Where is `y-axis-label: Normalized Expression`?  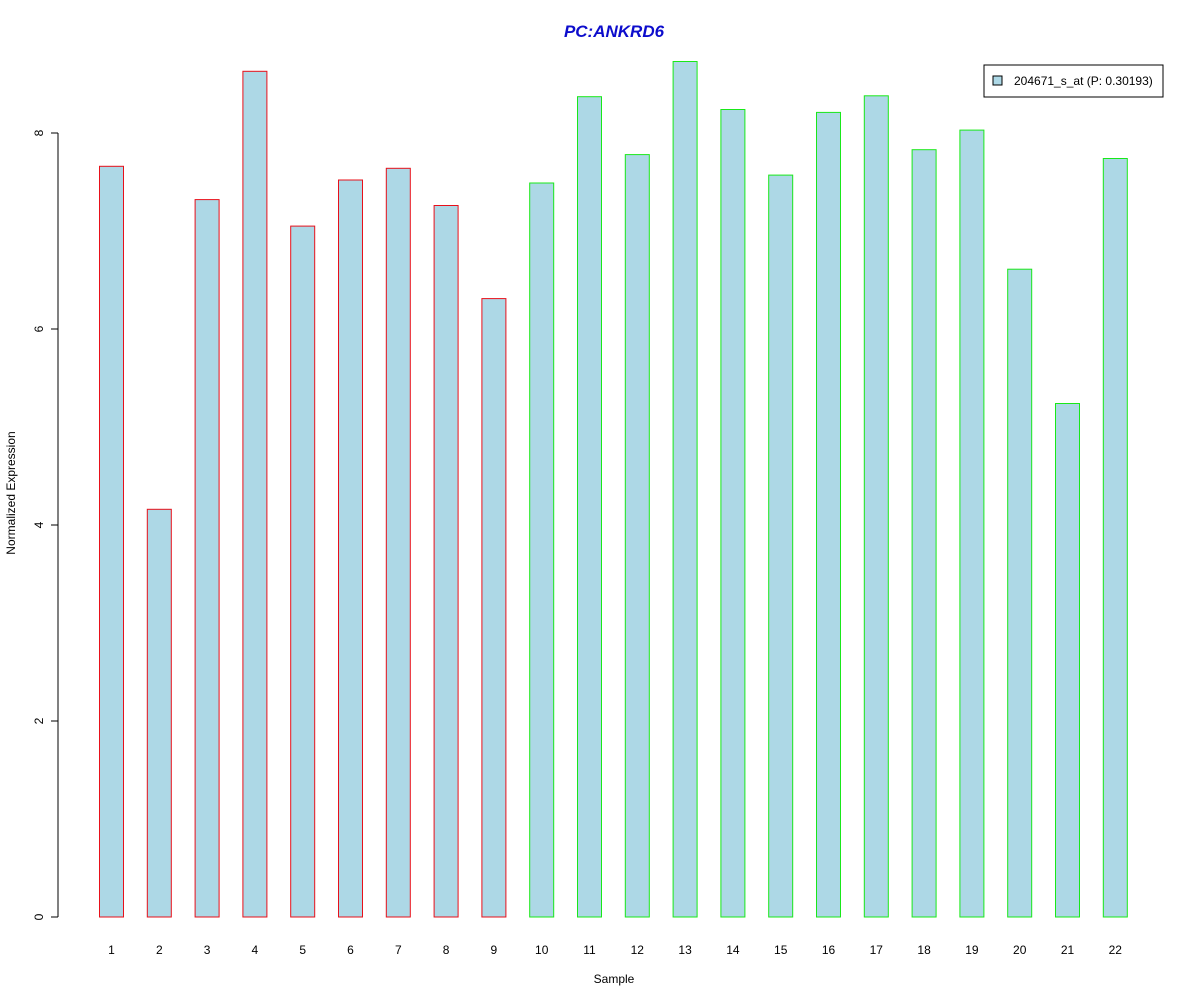
y-axis-label: Normalized Expression is located at coordinates (11, 492).